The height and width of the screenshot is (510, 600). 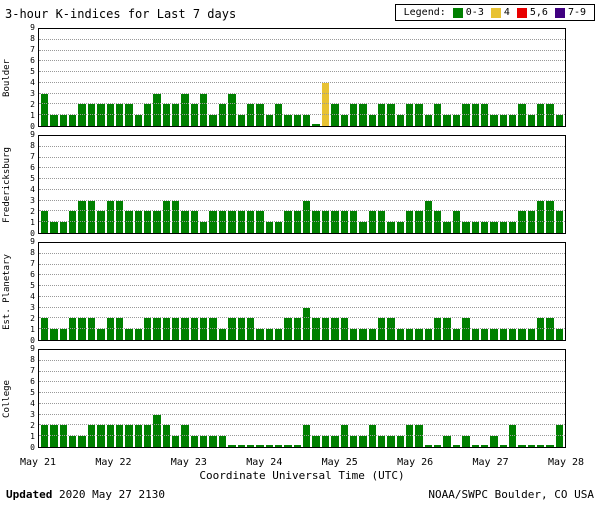 What do you see at coordinates (32, 340) in the screenshot?
I see `y-axis-tick-label: 0` at bounding box center [32, 340].